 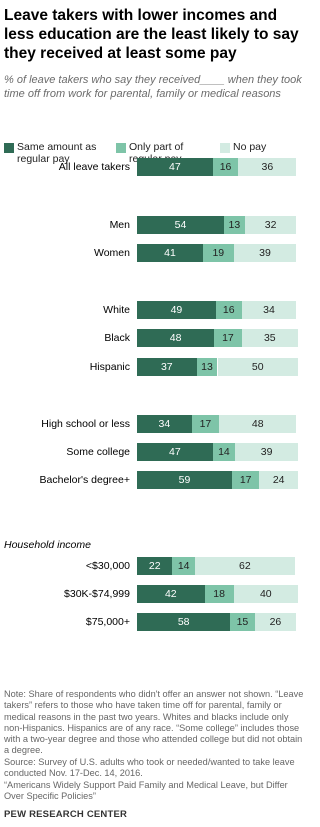 I want to click on category-label: $30K-$74,999, so click(x=97, y=594).